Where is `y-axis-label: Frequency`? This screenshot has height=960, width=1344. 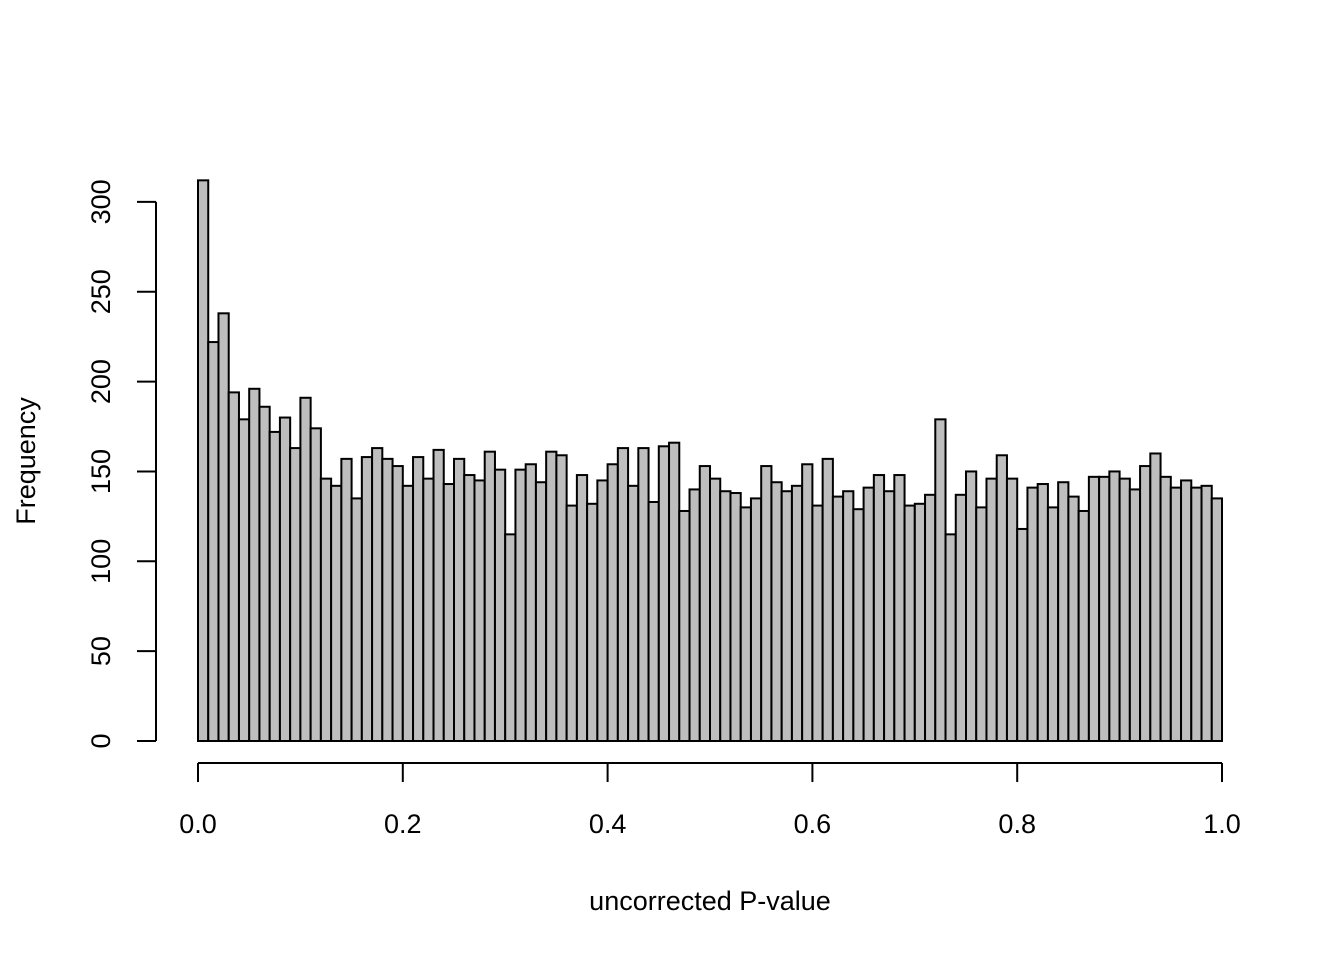 y-axis-label: Frequency is located at coordinates (26, 461).